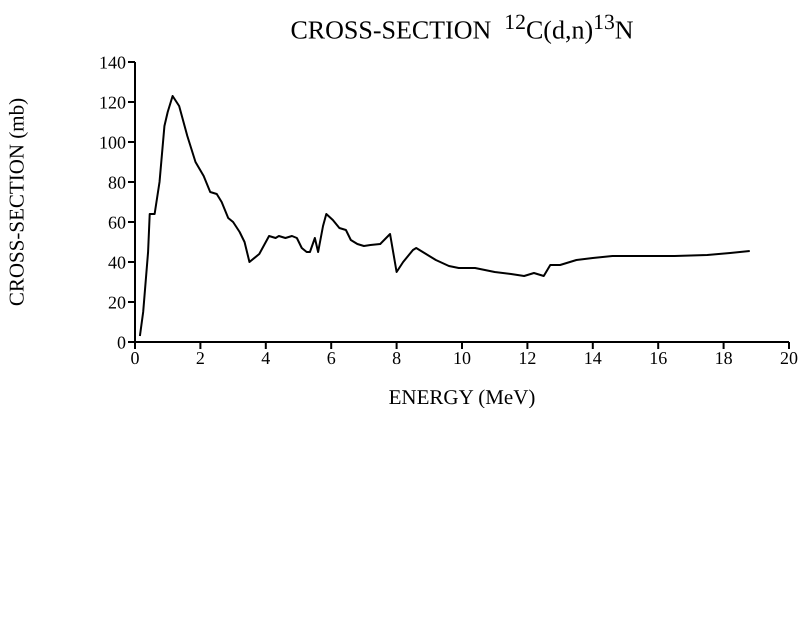 The width and height of the screenshot is (805, 627). I want to click on y-tick-label: 120, so click(112, 102).